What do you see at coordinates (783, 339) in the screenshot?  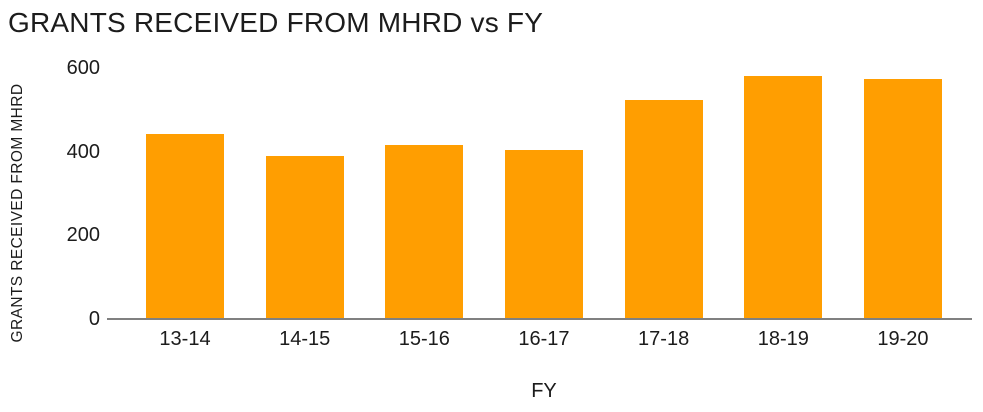 I see `x-tick-label: 18-19` at bounding box center [783, 339].